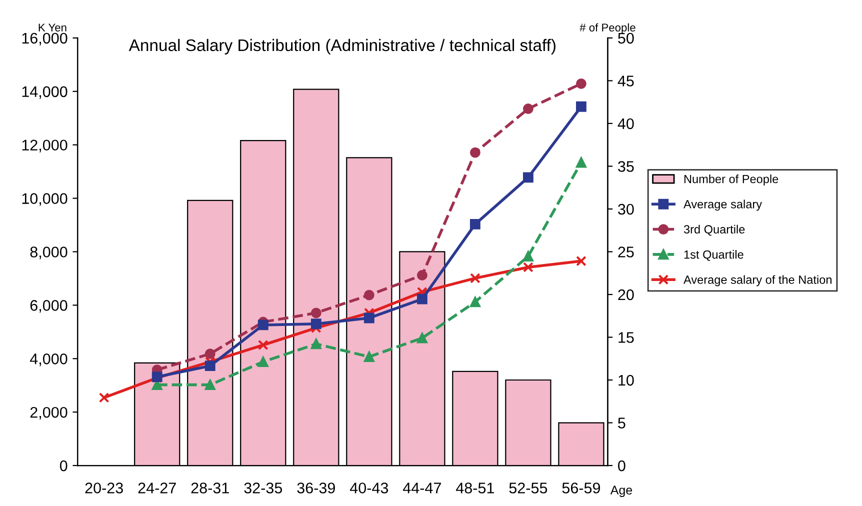  What do you see at coordinates (49, 413) in the screenshot?
I see `y-tick-label: 2,000` at bounding box center [49, 413].